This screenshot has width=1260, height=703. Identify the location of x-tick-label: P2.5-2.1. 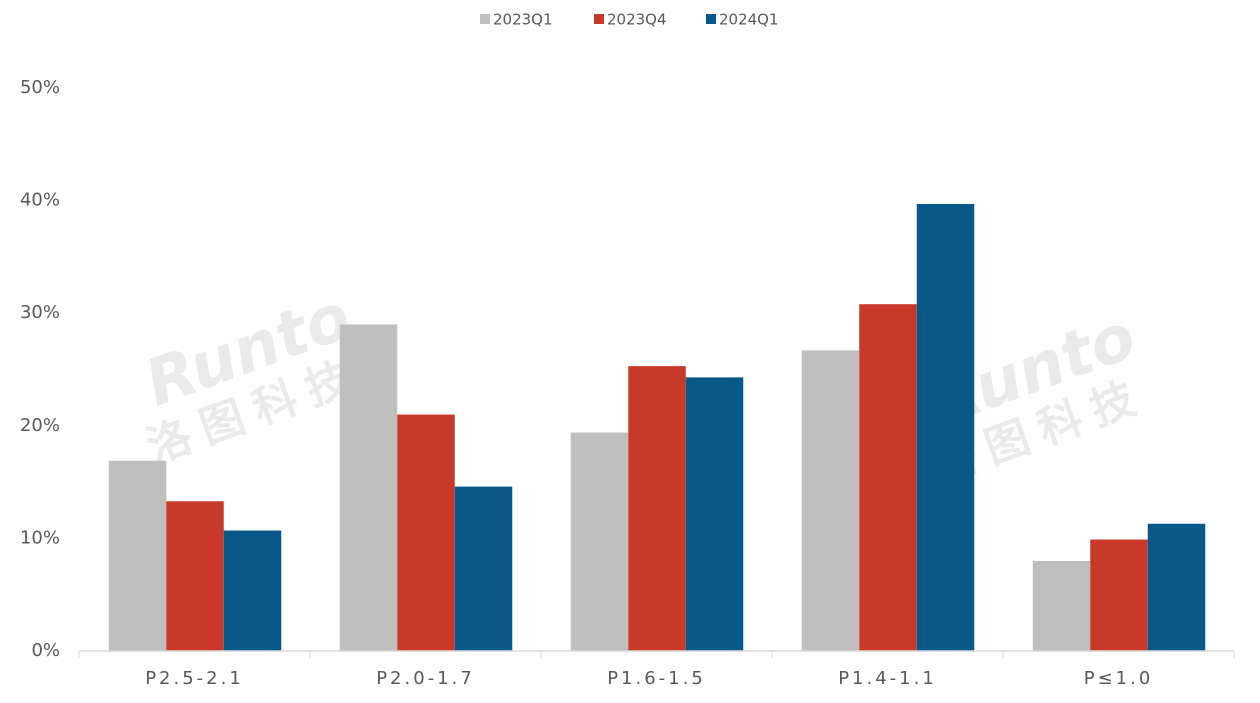
(194, 678).